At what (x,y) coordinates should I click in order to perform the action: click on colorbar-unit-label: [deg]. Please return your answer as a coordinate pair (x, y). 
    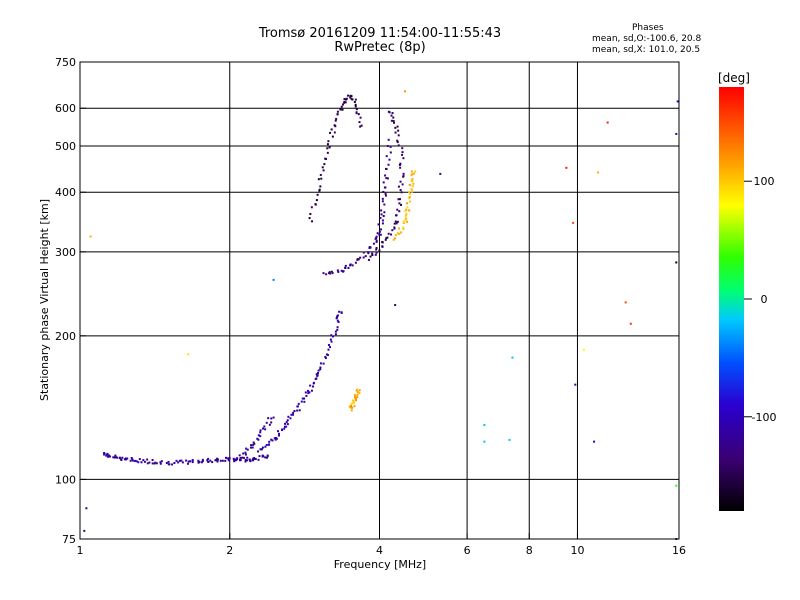
    Looking at the image, I should click on (734, 78).